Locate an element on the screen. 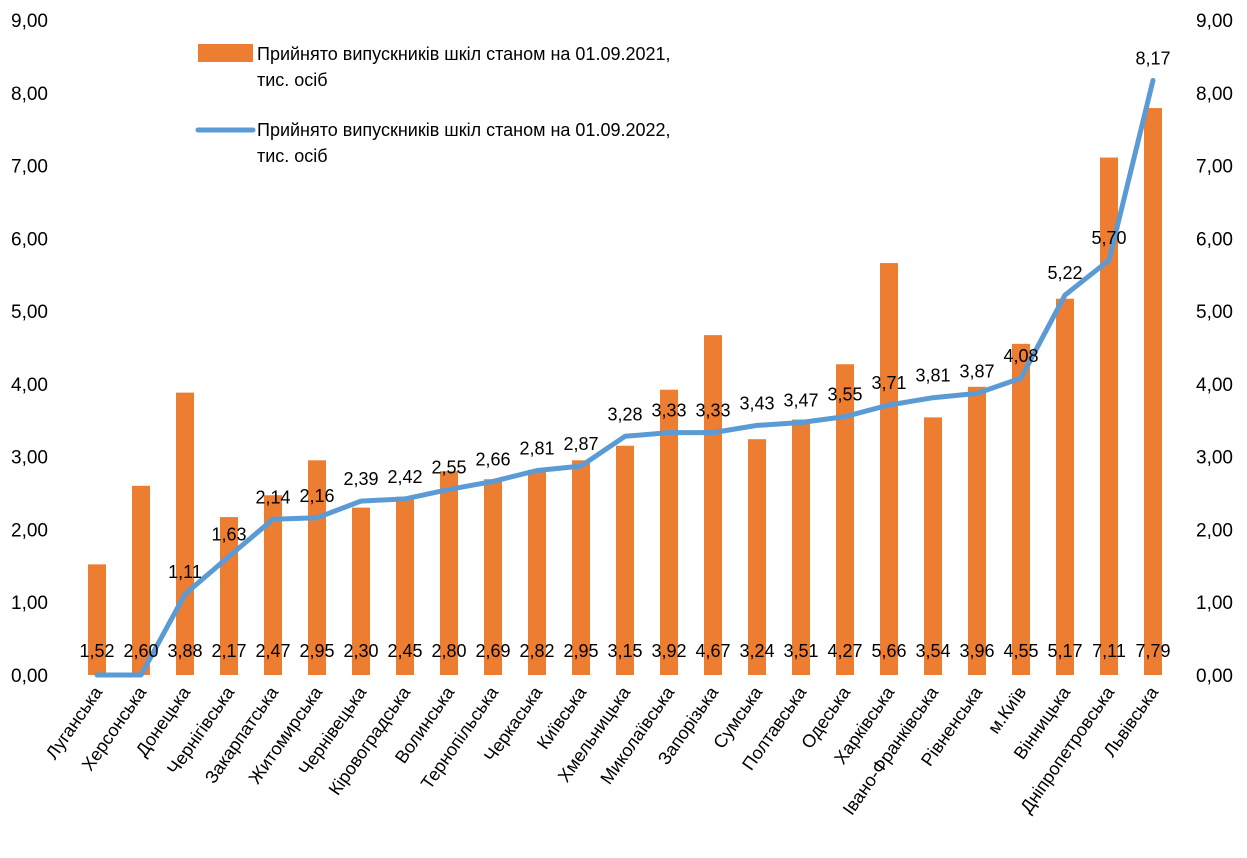 The image size is (1247, 858). line-value-label: 2,39 is located at coordinates (360, 479).